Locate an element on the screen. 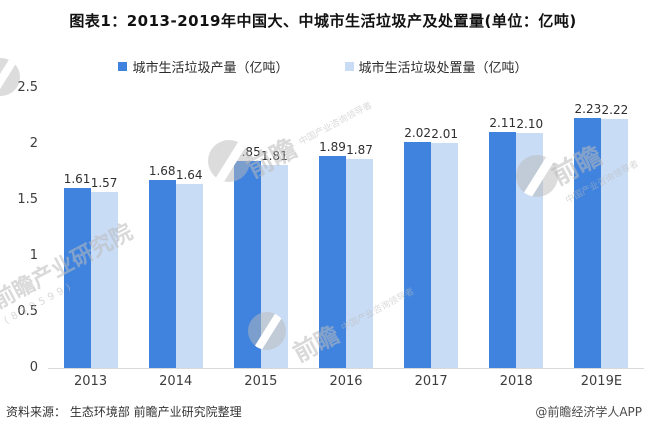  y-tick-label: 2 is located at coordinates (33, 143).